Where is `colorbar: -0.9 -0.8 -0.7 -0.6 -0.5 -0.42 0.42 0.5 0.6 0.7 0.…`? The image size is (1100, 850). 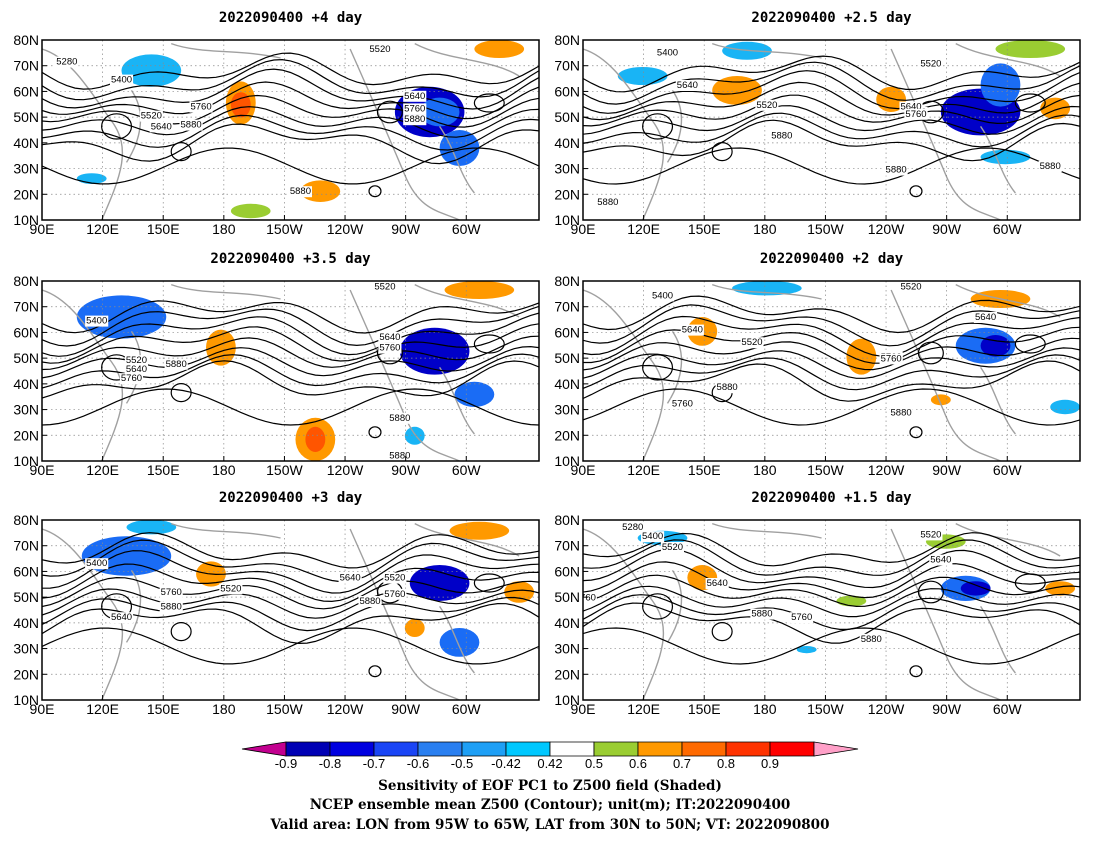
colorbar: -0.9 -0.8 -0.7 -0.6 -0.5 -0.42 0.42 0.5 0.6 0.7 0.… is located at coordinates (550, 756).